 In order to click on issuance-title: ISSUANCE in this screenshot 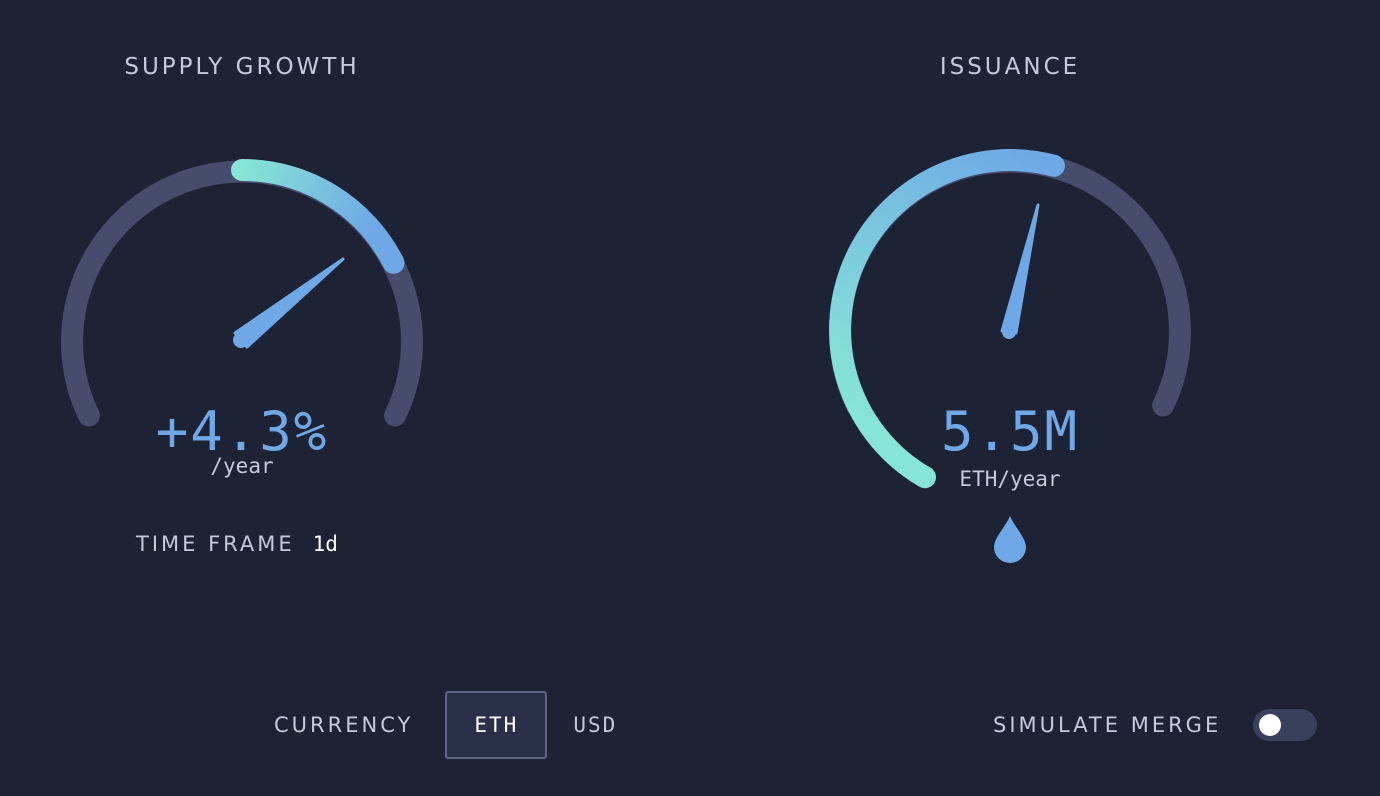, I will do `click(1010, 67)`.